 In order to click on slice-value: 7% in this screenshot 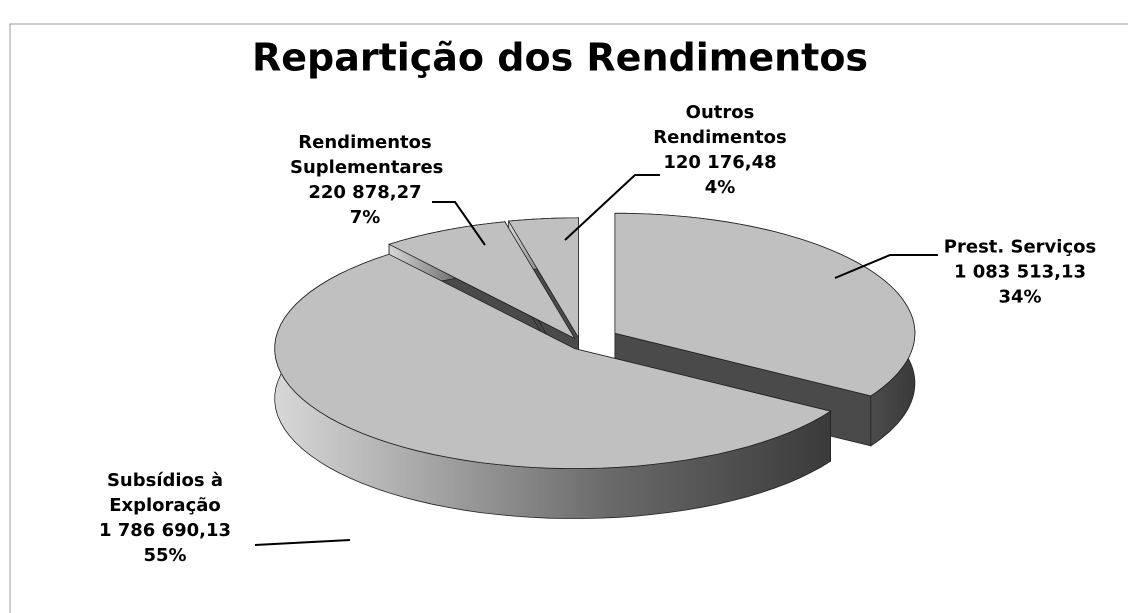, I will do `click(365, 217)`.